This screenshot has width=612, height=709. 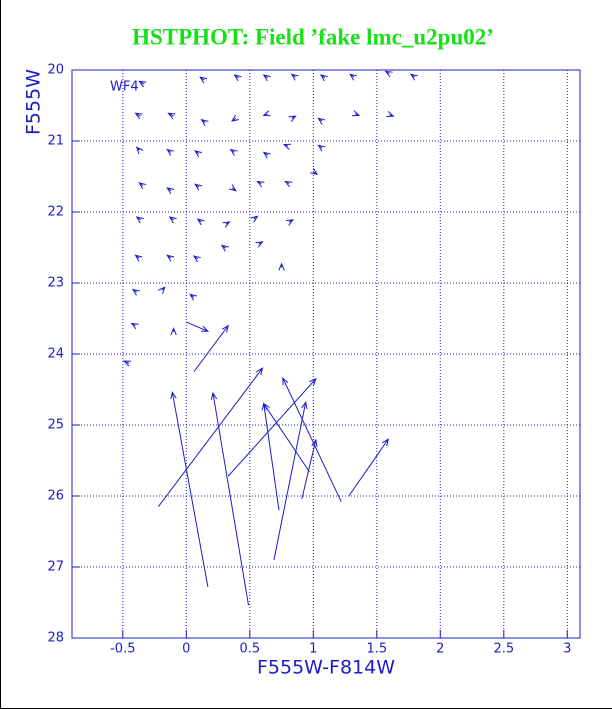 I want to click on y-tick-label: 24, so click(x=55, y=354).